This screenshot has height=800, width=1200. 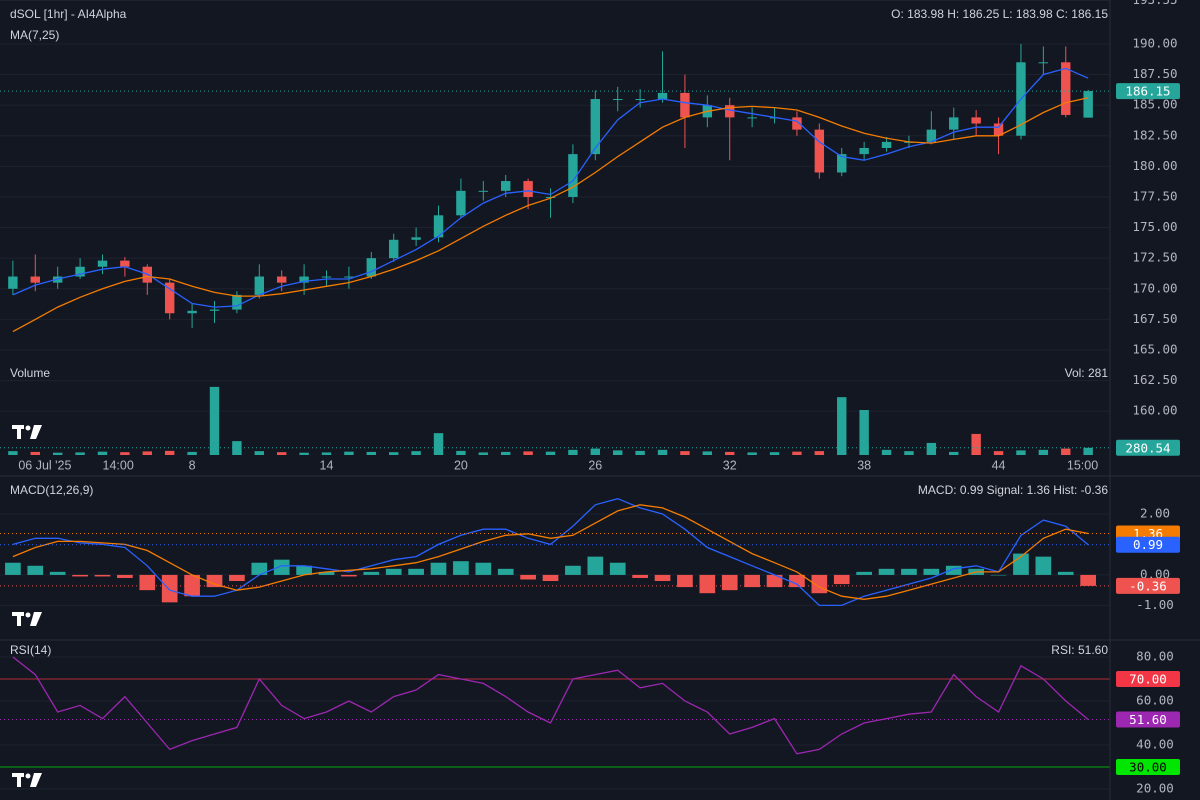 I want to click on macd-title: MACD(12,26,9), so click(x=51, y=490).